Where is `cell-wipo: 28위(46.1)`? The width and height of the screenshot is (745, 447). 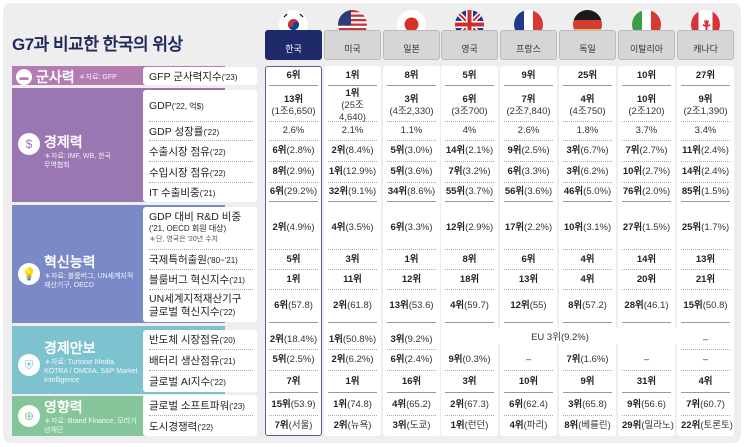 cell-wipo: 28위(46.1) is located at coordinates (646, 306).